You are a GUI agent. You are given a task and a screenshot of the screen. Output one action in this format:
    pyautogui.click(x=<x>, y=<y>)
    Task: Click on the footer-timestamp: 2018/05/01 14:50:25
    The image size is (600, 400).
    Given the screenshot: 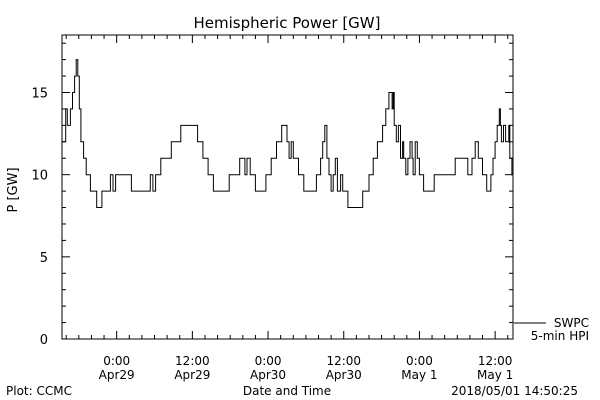 What is the action you would take?
    pyautogui.click(x=514, y=391)
    